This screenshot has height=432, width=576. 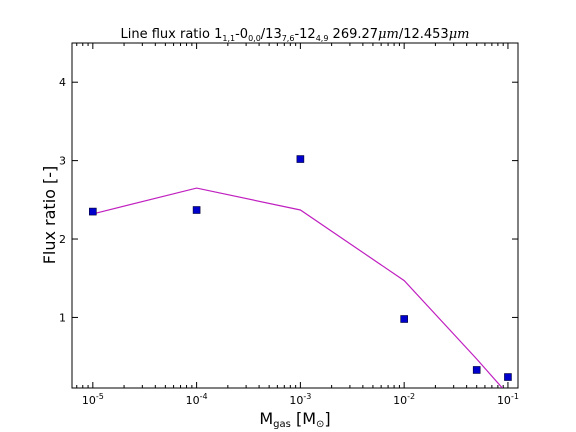 What do you see at coordinates (93, 399) in the screenshot?
I see `x-tick-label: 10⁻⁵` at bounding box center [93, 399].